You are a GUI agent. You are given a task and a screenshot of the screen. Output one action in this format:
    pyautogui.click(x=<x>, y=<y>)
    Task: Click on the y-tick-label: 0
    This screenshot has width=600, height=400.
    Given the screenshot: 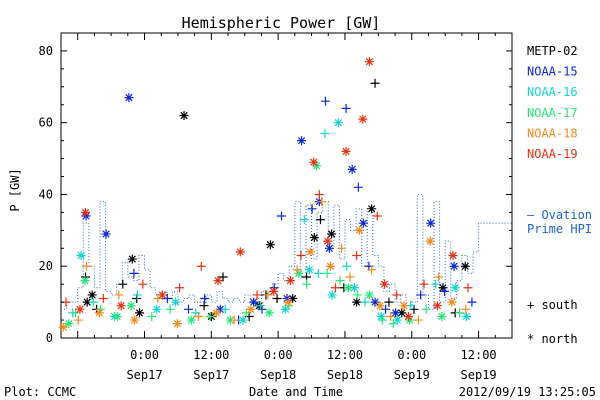 What is the action you would take?
    pyautogui.click(x=49, y=338)
    